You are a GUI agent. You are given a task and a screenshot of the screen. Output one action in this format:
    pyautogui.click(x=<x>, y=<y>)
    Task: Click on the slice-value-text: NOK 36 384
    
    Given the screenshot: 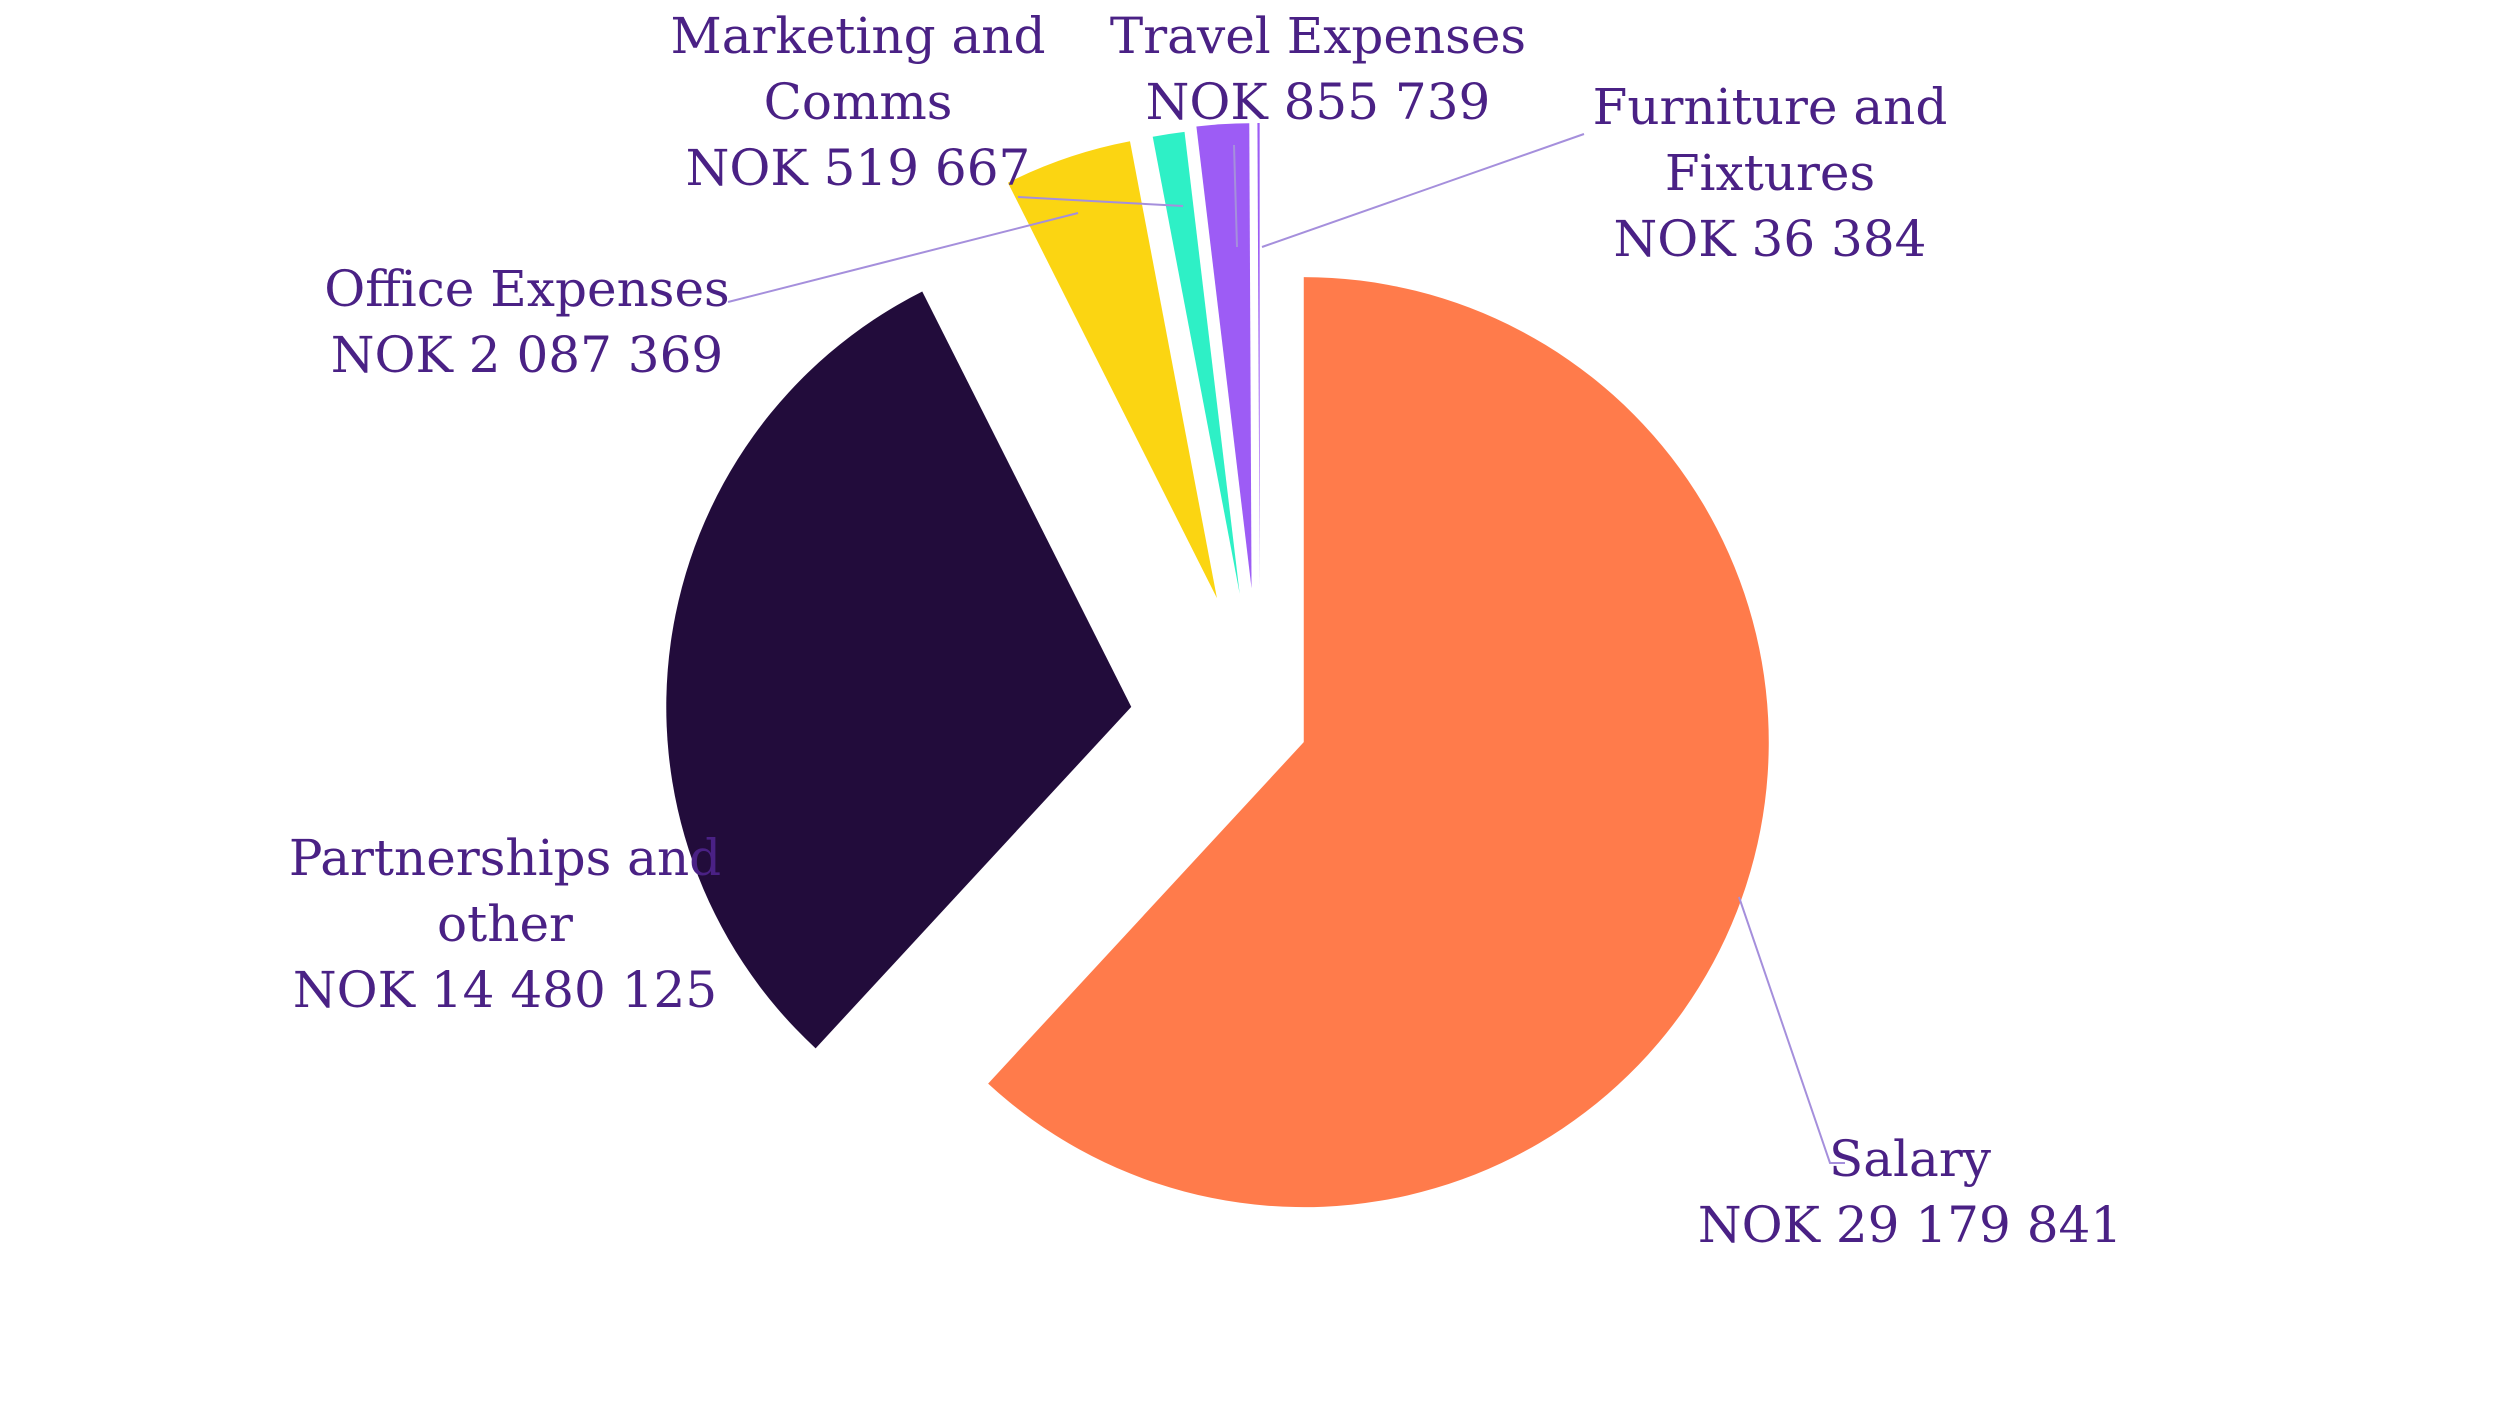 What is the action you would take?
    pyautogui.click(x=1770, y=239)
    